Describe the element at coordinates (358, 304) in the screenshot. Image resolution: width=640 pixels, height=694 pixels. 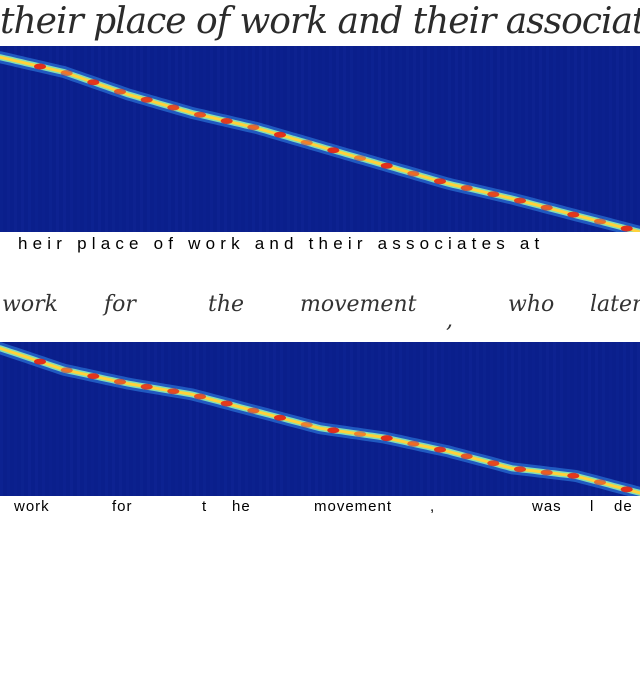
I see `handwriting-word: movement` at that location.